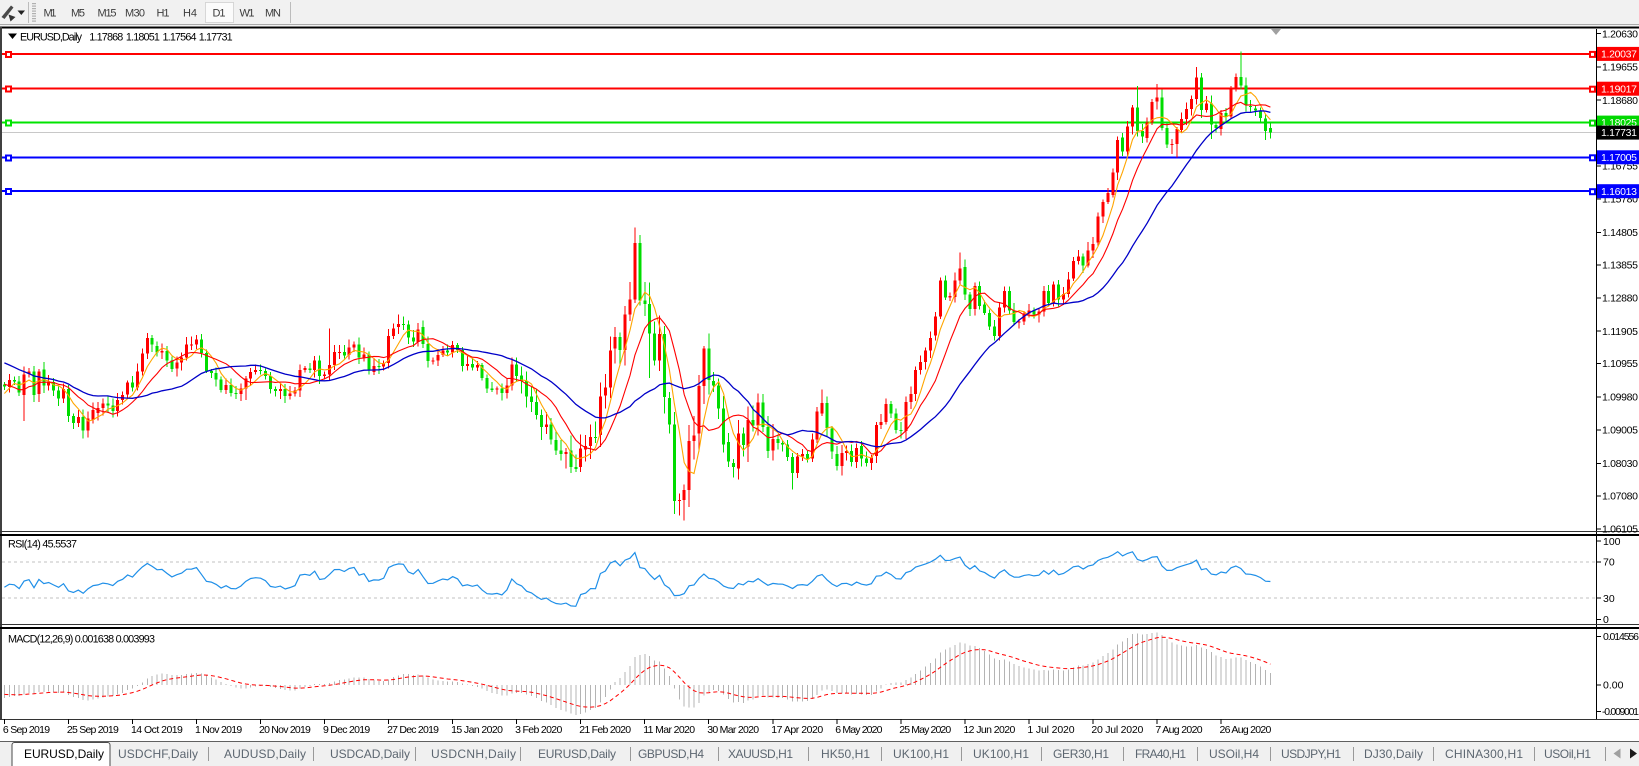  Describe the element at coordinates (1620, 101) in the screenshot. I see `svg-text: 1.18680` at that location.